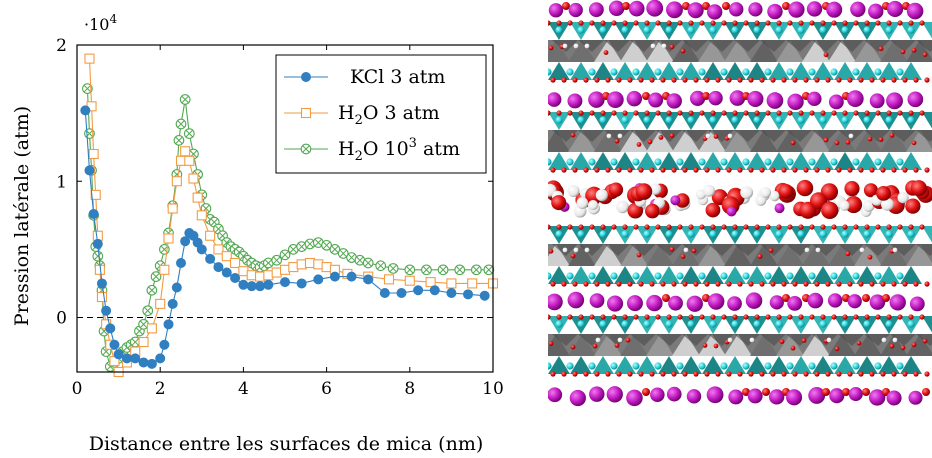  I want to click on legend-label-2: H2O 103 atm, so click(399, 150).